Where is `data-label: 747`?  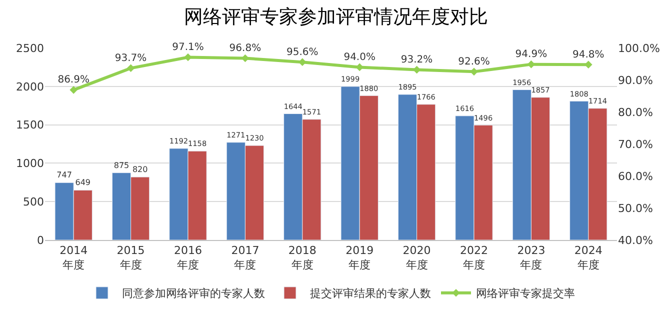 data-label: 747 is located at coordinates (64, 175).